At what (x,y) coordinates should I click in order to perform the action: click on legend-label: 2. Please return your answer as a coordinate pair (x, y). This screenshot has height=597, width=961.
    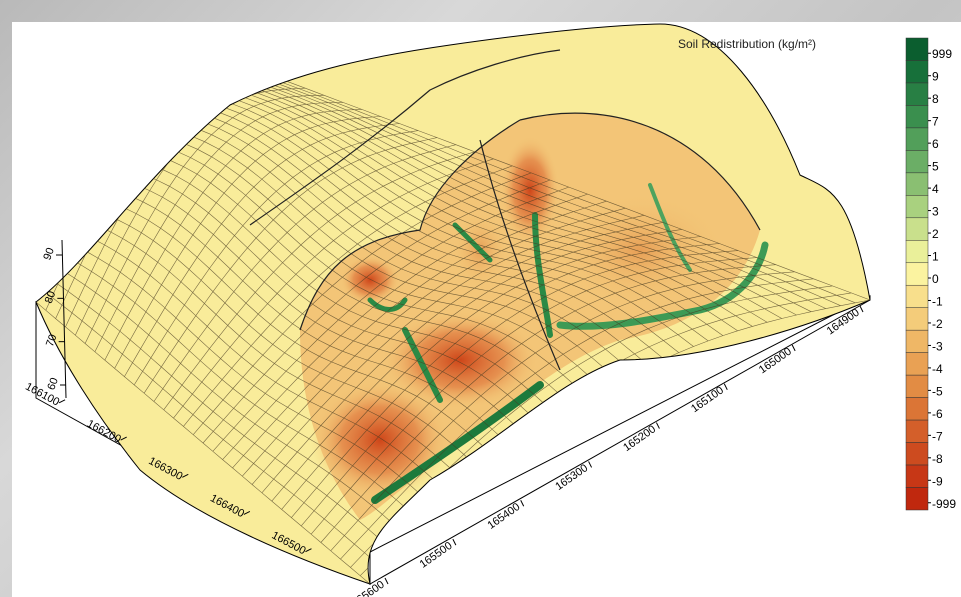
    Looking at the image, I should click on (935, 234).